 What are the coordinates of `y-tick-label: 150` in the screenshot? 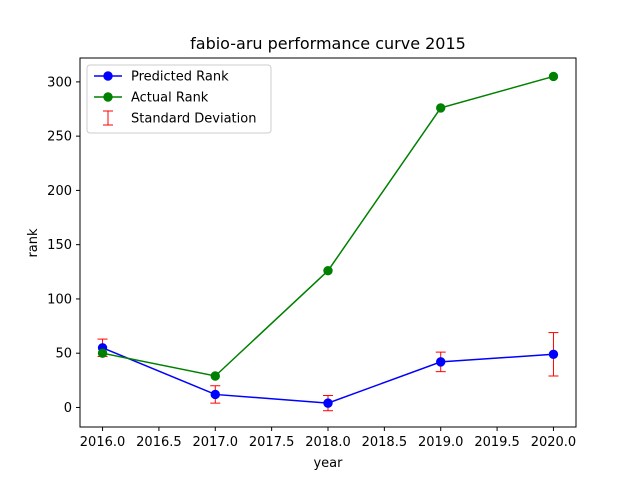 It's located at (59, 245).